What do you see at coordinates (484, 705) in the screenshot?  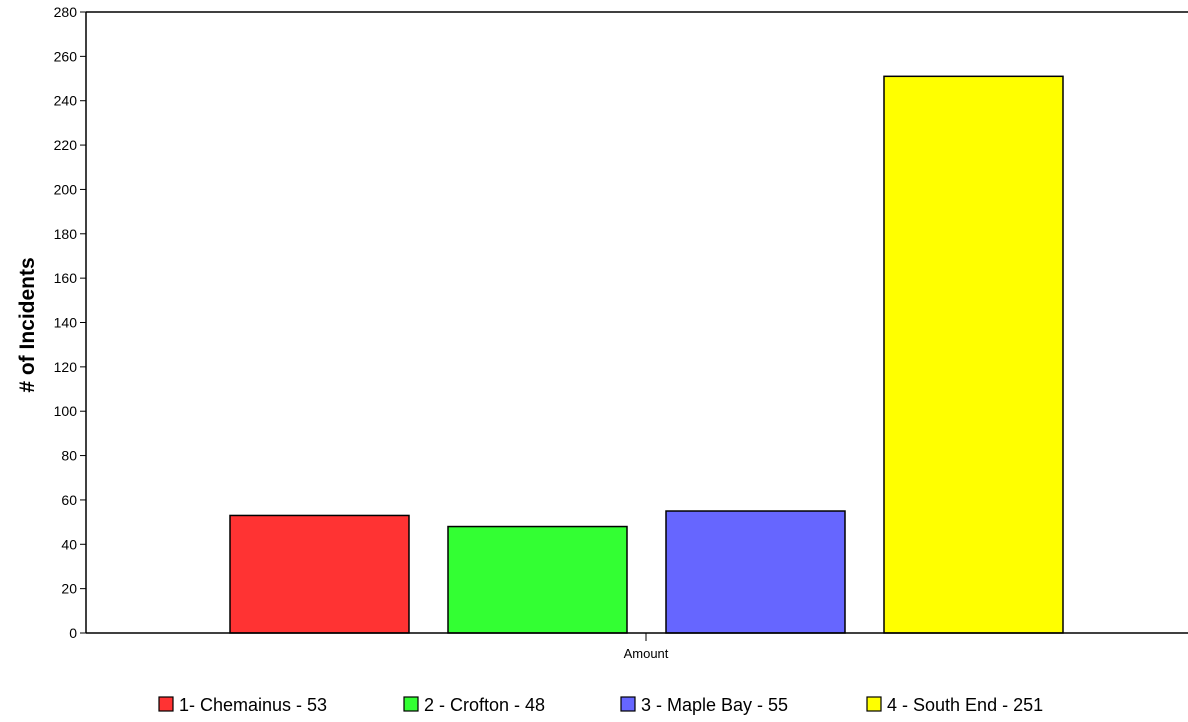 I see `legend-label-2: 2 - Crofton - 48` at bounding box center [484, 705].